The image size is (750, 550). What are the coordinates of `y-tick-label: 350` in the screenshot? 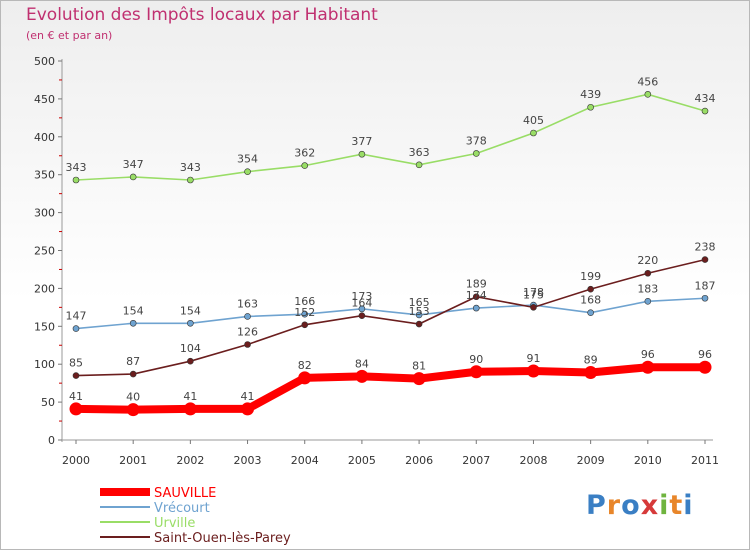 It's located at (44, 175).